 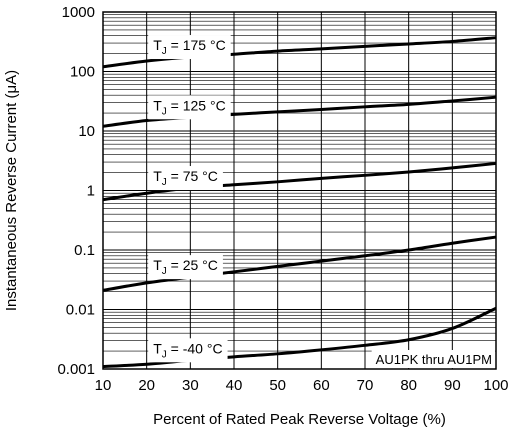 What do you see at coordinates (91, 191) in the screenshot?
I see `y-tick-label: 1` at bounding box center [91, 191].